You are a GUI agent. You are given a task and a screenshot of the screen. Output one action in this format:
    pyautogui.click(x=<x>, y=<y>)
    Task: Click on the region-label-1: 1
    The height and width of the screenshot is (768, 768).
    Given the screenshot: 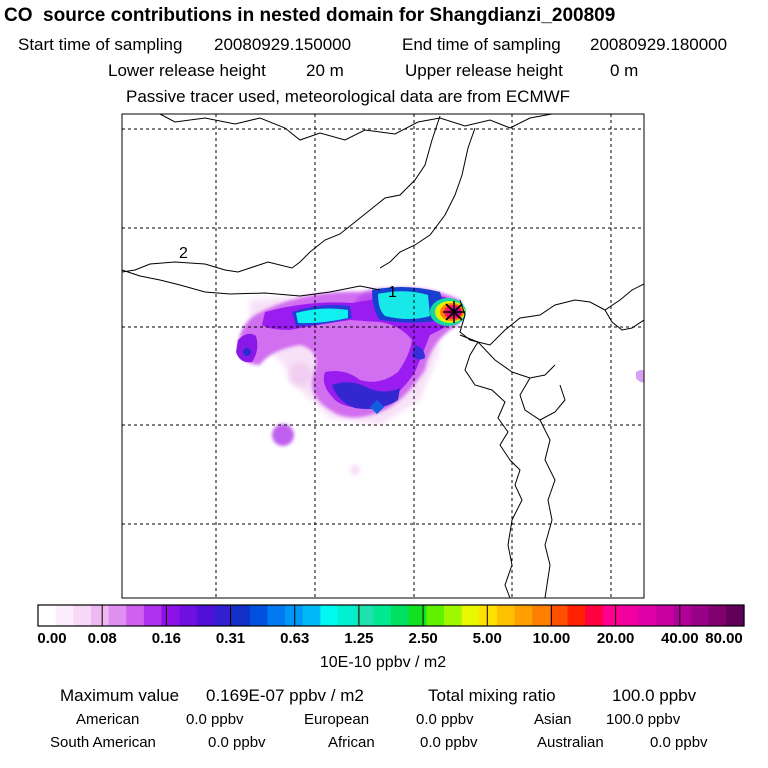 What is the action you would take?
    pyautogui.click(x=392, y=292)
    